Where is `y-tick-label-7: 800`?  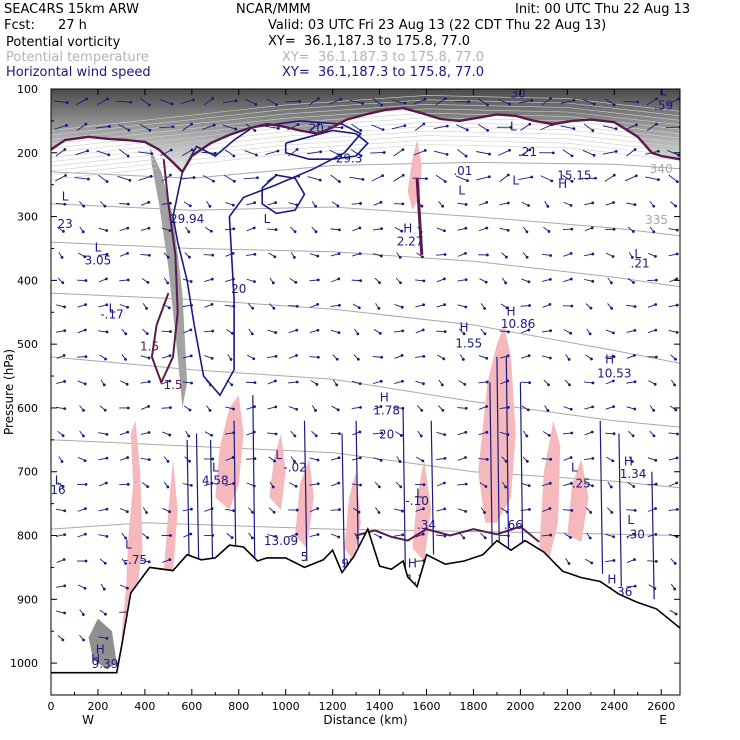 y-tick-label-7: 800 is located at coordinates (27, 536).